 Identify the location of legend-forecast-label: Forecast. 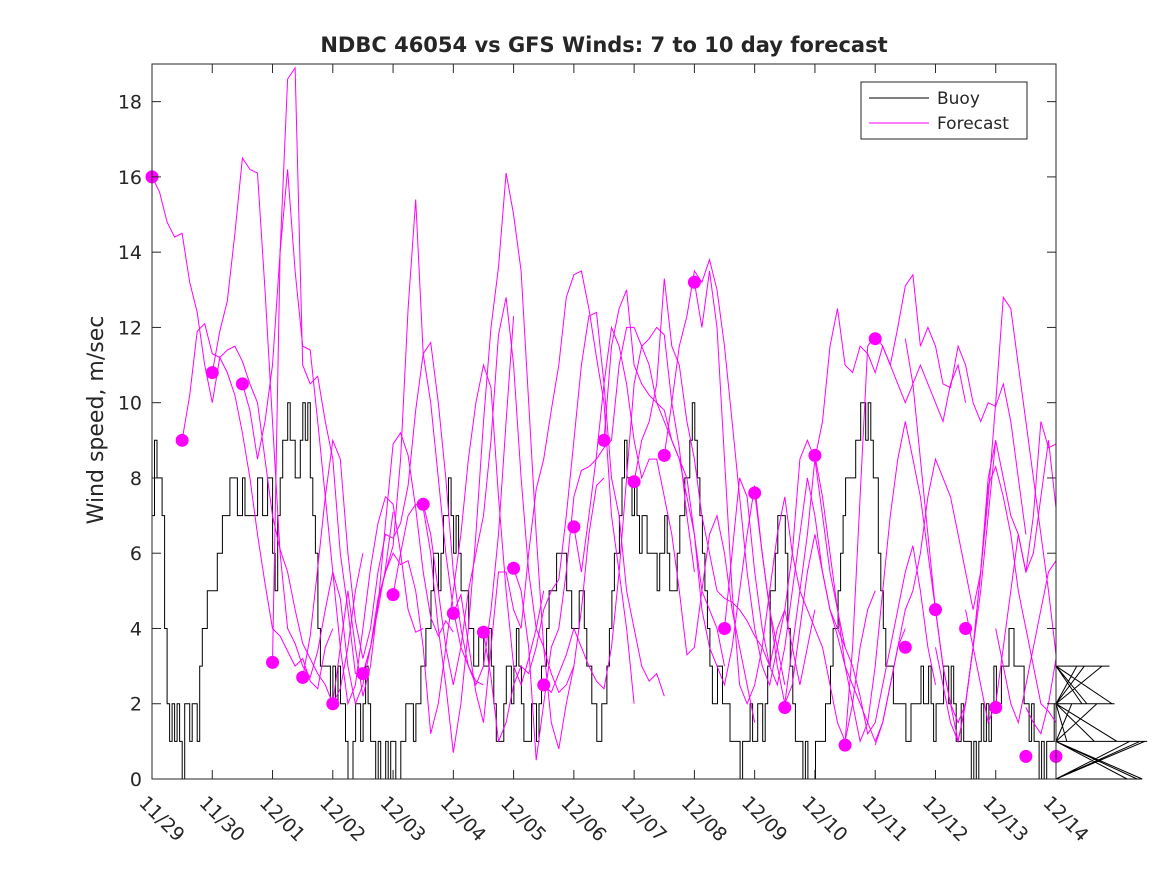
(973, 124).